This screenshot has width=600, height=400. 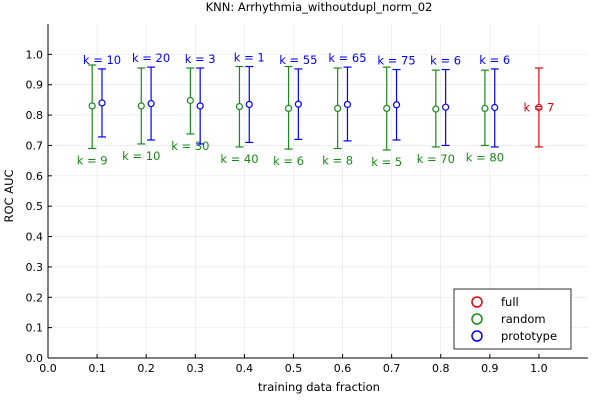 I want to click on legend-marker-random, so click(x=477, y=319).